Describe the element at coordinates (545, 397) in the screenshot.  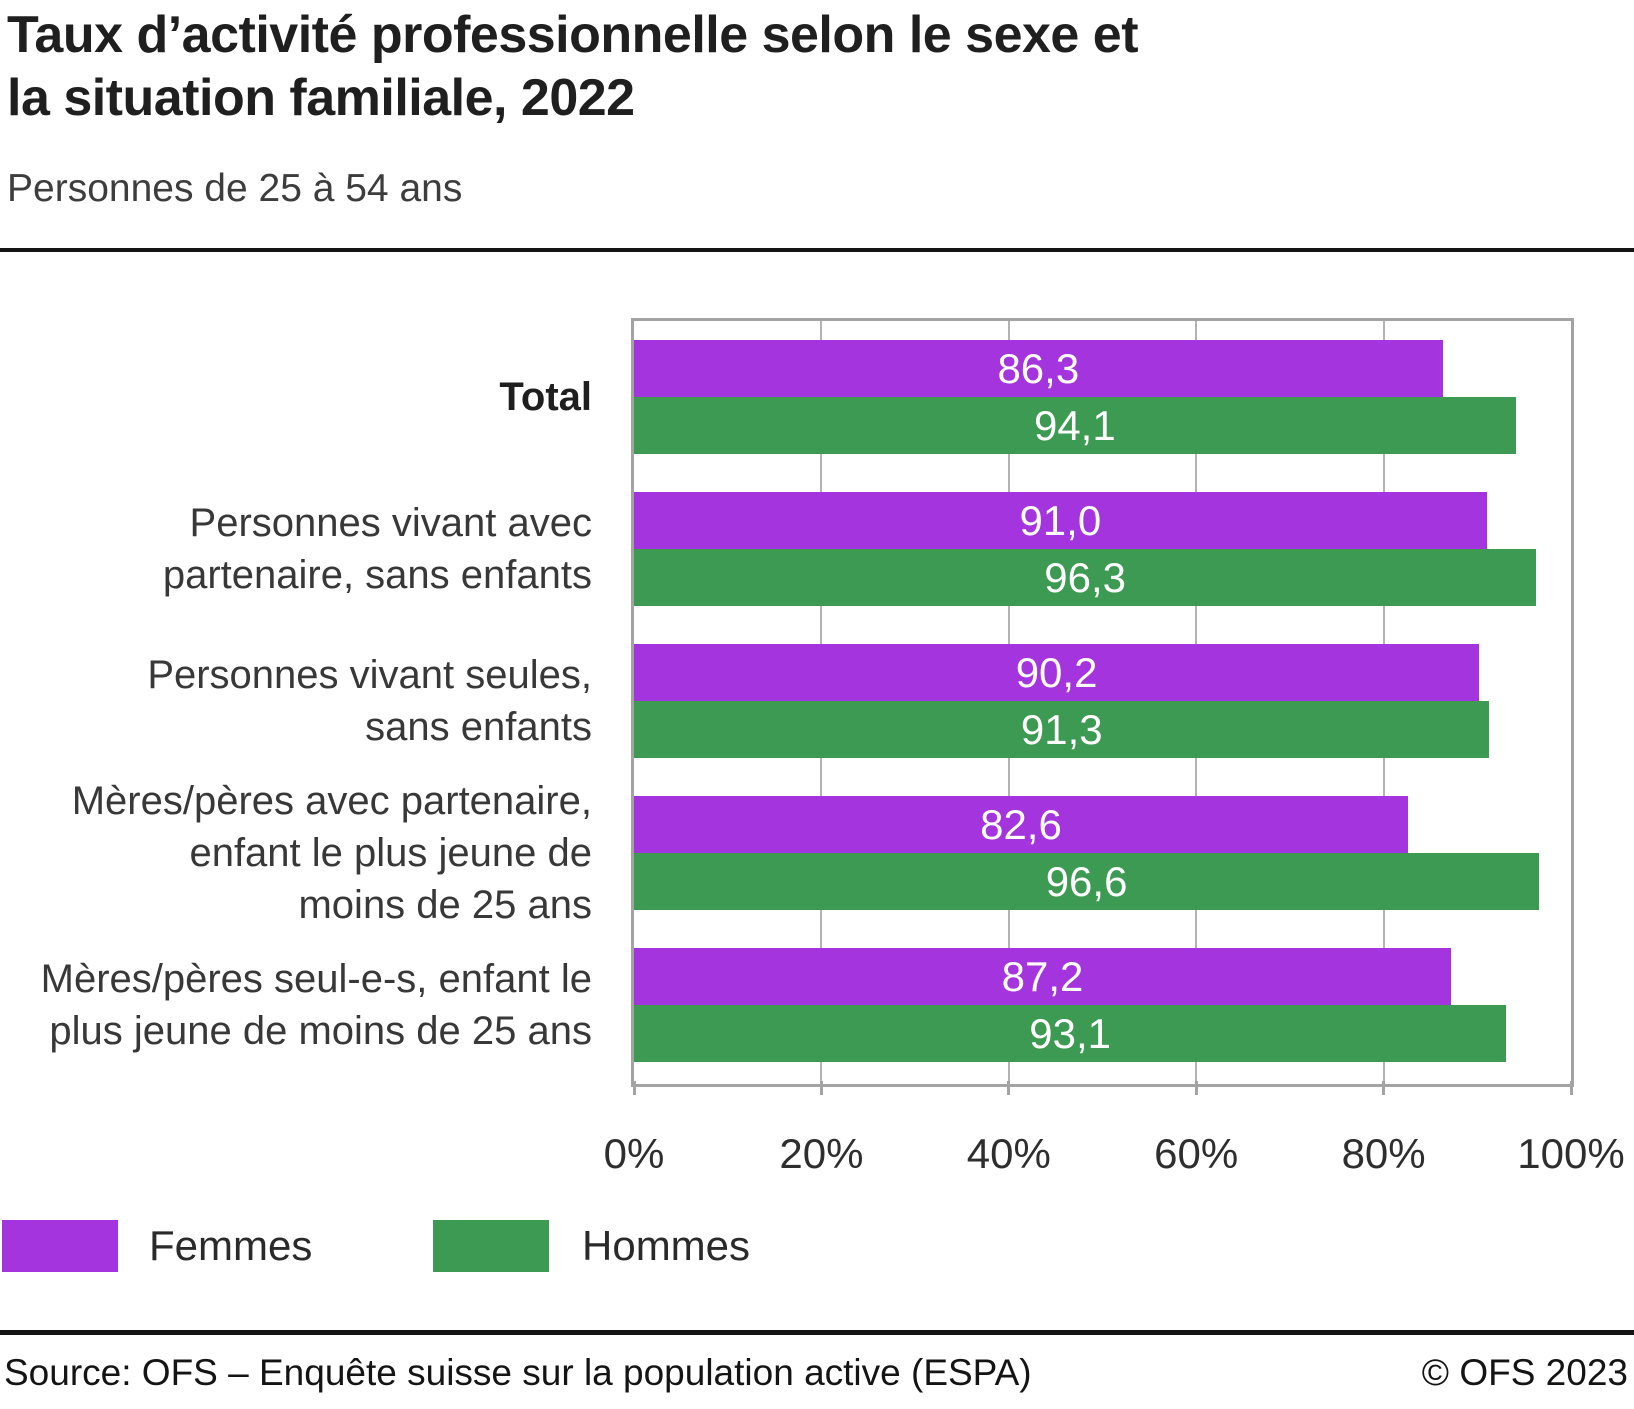
I see `category-label-0: Total` at that location.